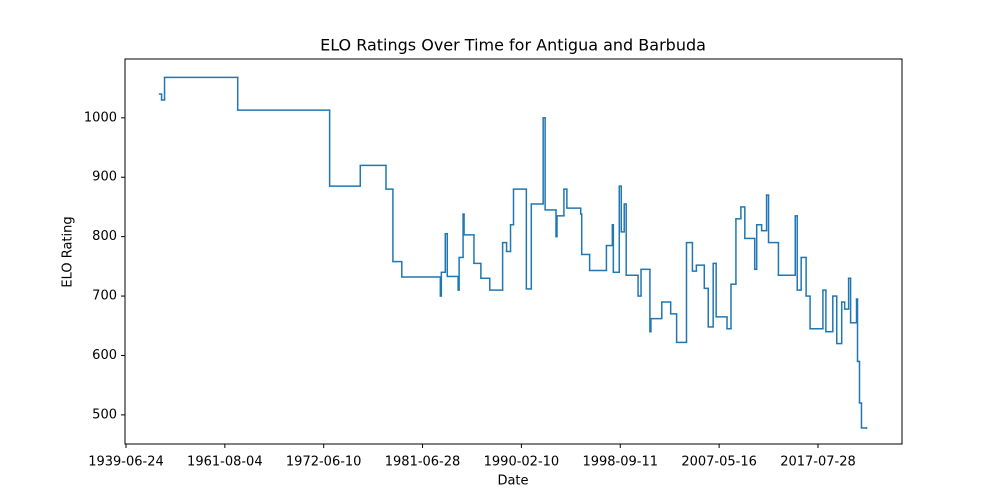  Describe the element at coordinates (104, 414) in the screenshot. I see `y-tick-label: 500` at that location.